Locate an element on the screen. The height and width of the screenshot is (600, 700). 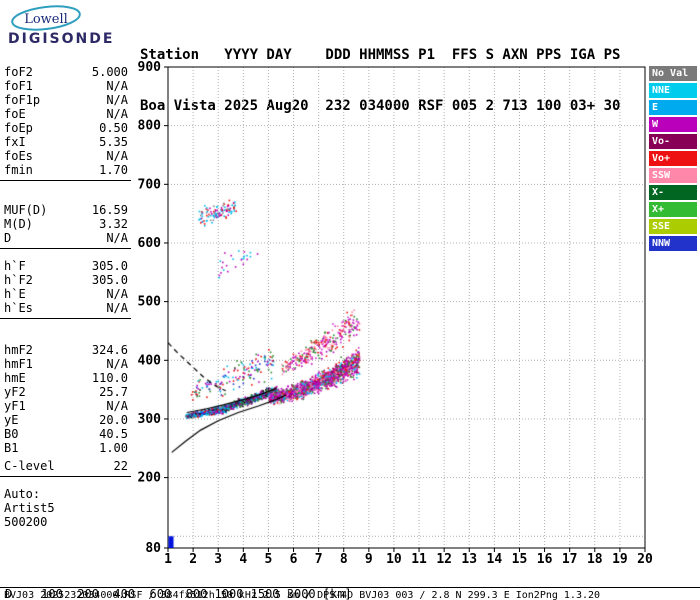
param-value: 0.50 is located at coordinates (113, 128).